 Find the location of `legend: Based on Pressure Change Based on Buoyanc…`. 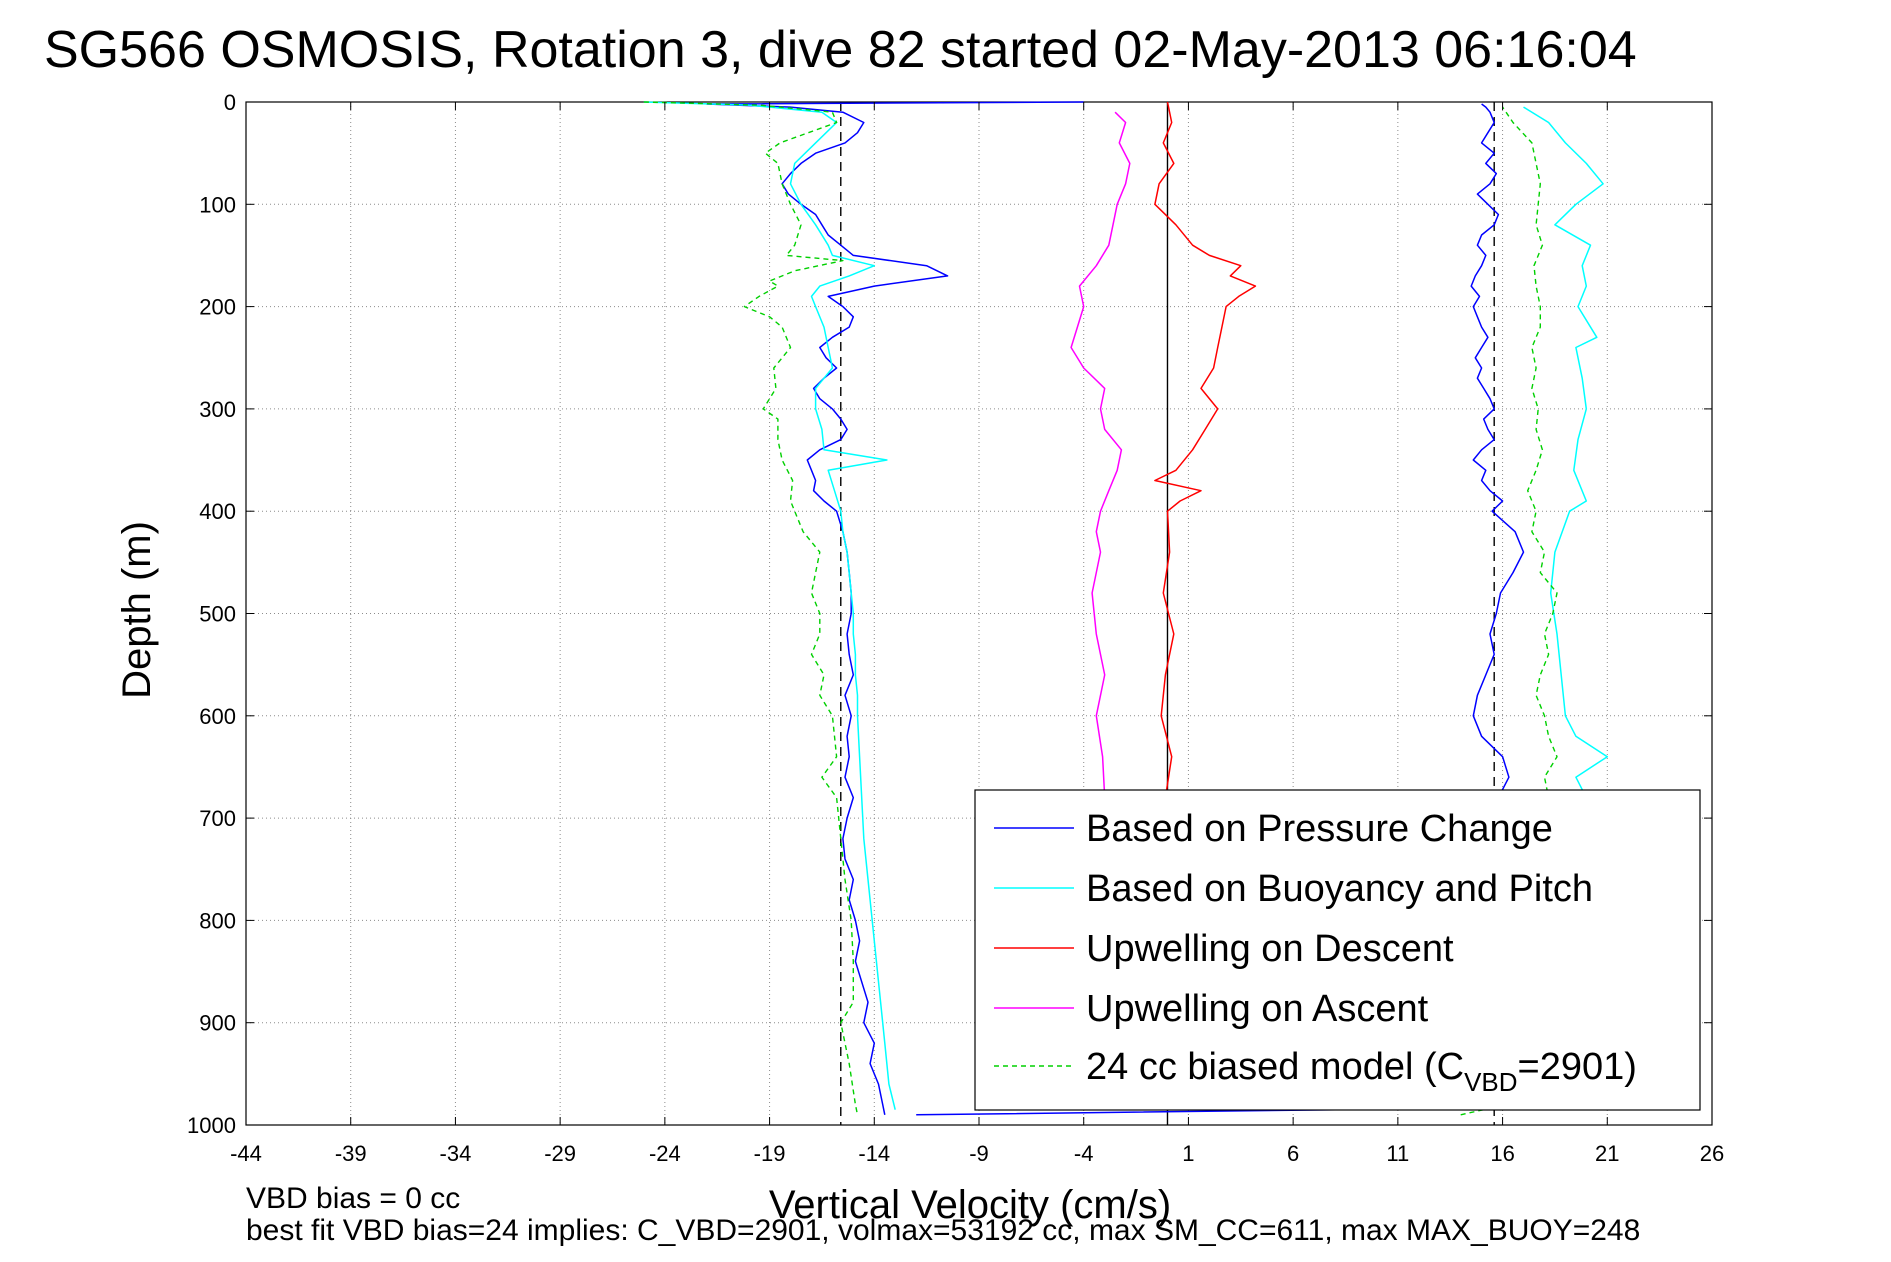

legend: Based on Pressure Change Based on Buoyanc… is located at coordinates (1337, 950).